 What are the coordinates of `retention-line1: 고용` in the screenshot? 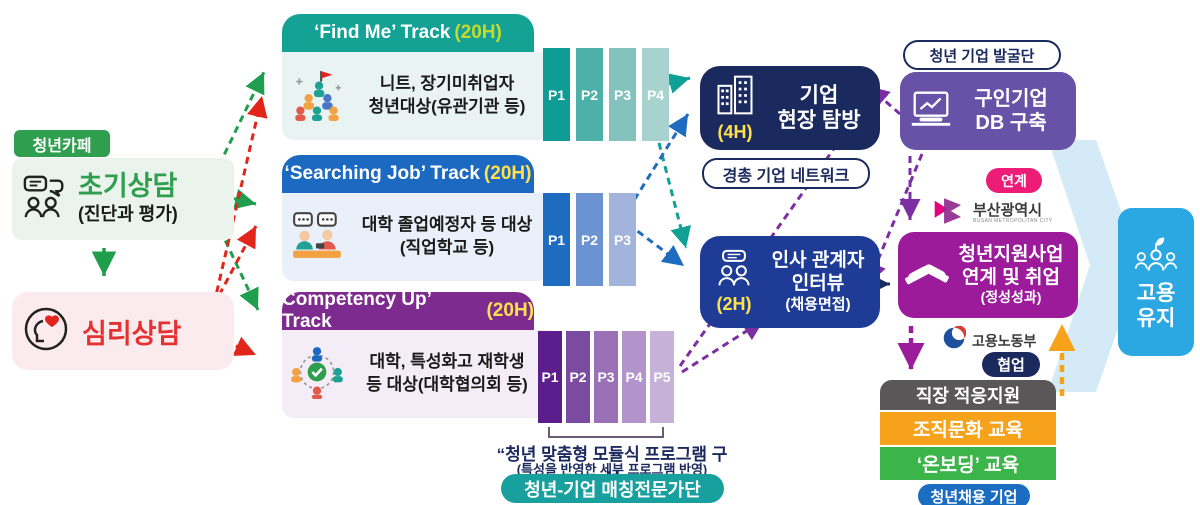 It's located at (1156, 294).